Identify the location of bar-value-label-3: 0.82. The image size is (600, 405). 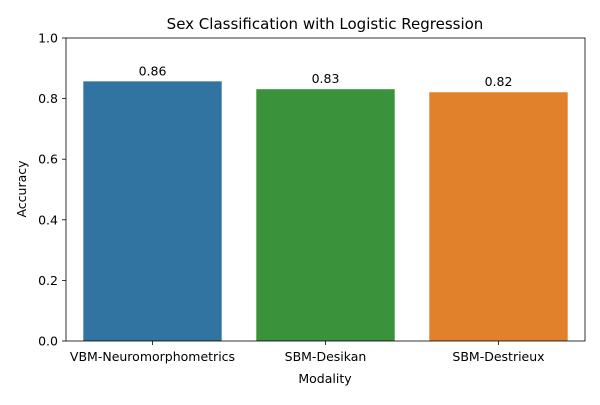
(499, 81).